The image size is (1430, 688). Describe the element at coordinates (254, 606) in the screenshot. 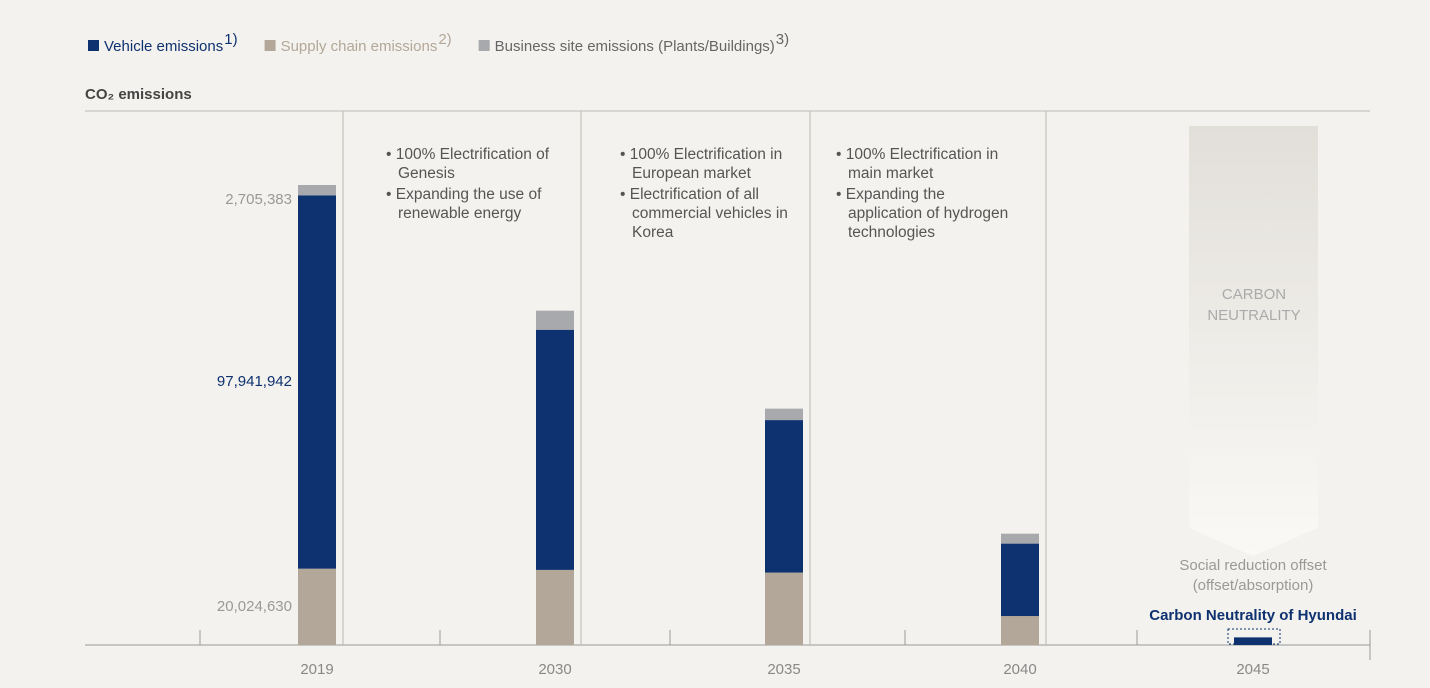

I see `value-label: 20,024,630` at that location.